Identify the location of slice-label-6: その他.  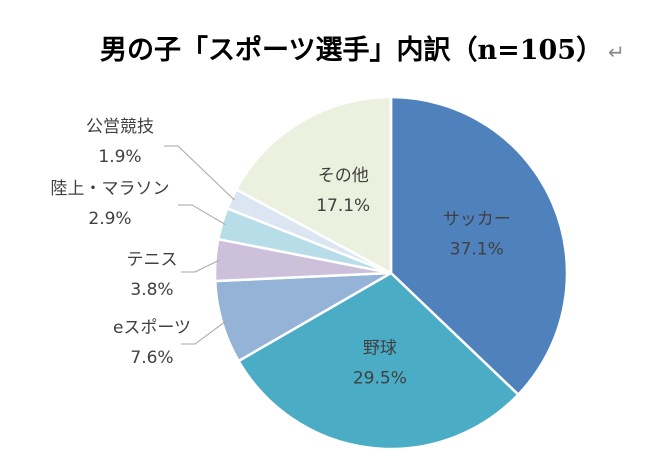
(343, 176).